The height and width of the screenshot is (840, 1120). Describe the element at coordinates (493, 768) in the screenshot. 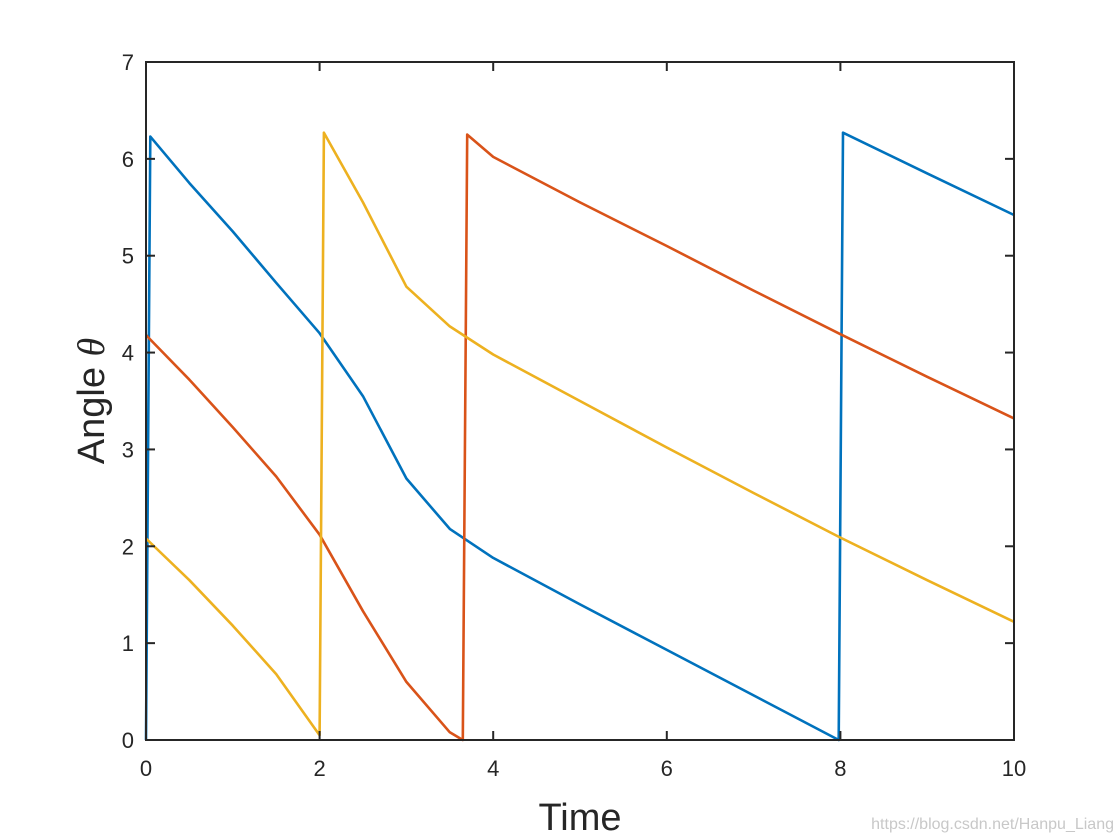

I see `x-tick-label: 4` at that location.